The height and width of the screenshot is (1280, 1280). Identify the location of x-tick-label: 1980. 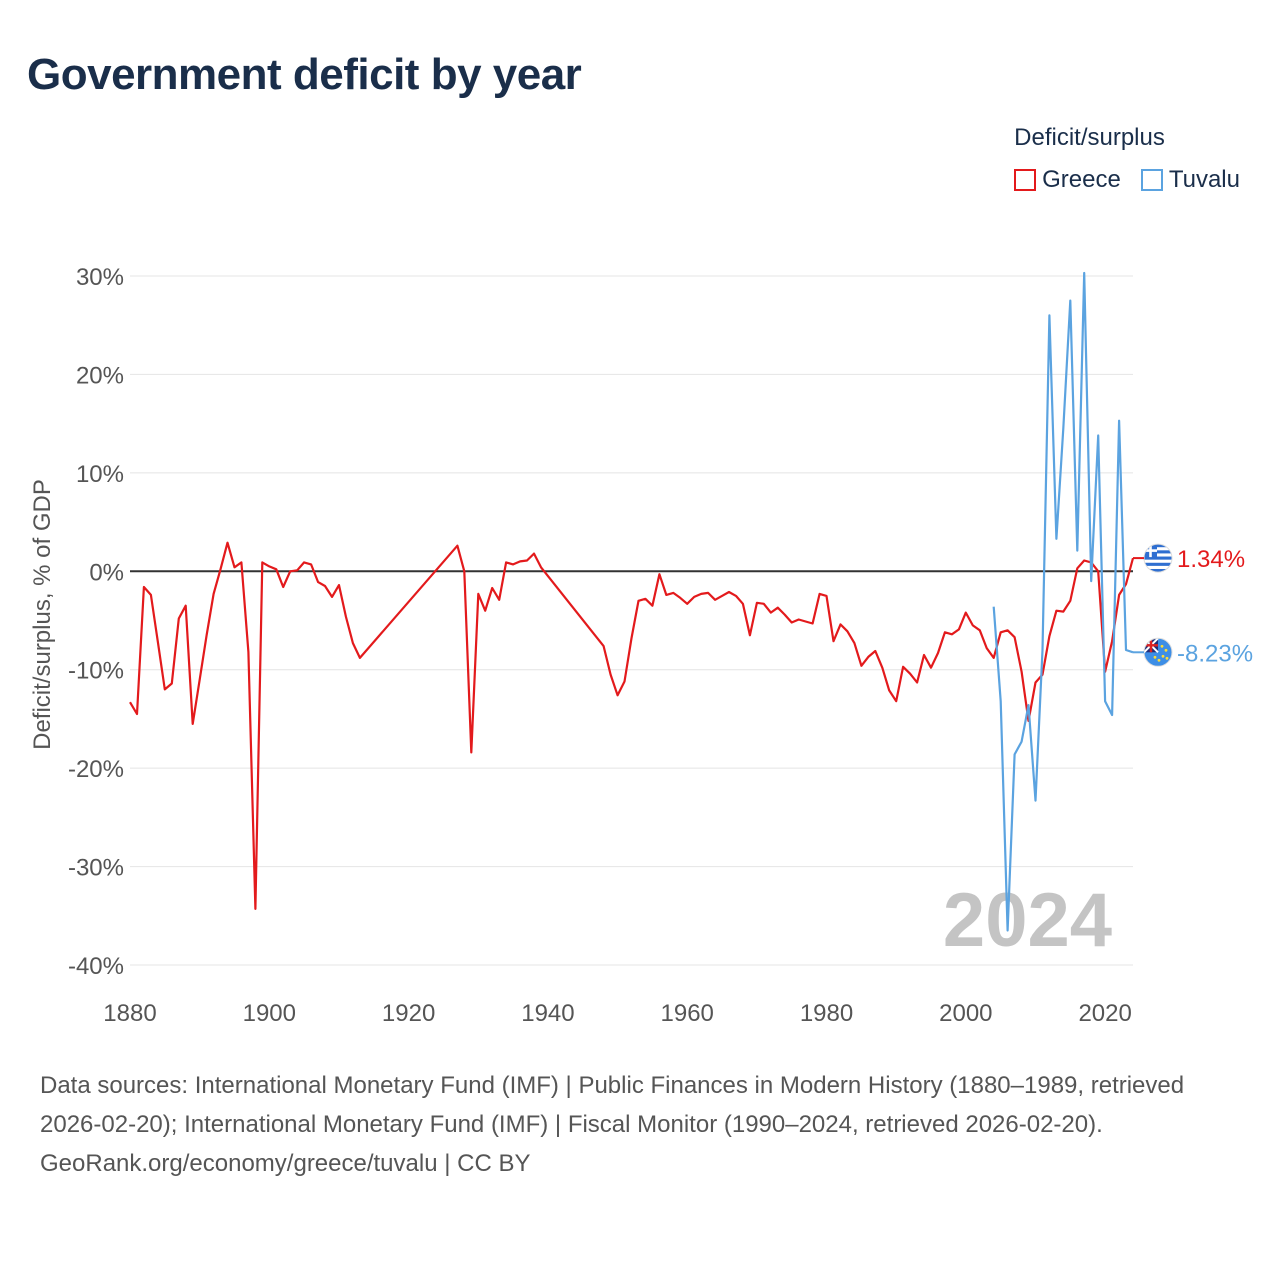
(826, 1013).